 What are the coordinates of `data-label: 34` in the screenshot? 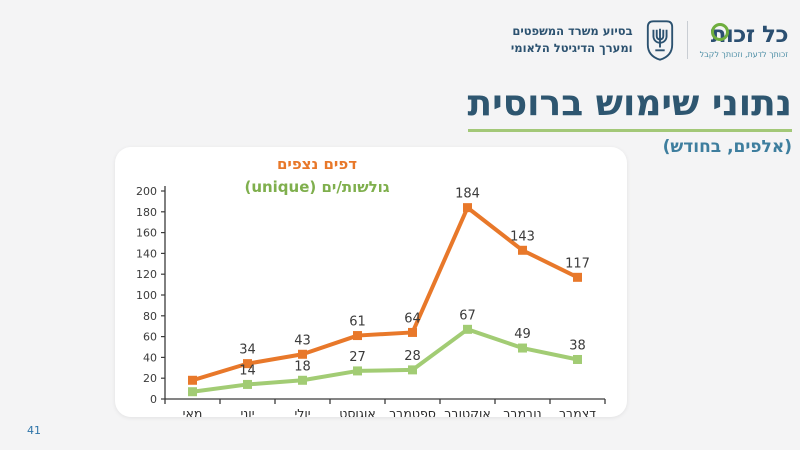 It's located at (247, 350).